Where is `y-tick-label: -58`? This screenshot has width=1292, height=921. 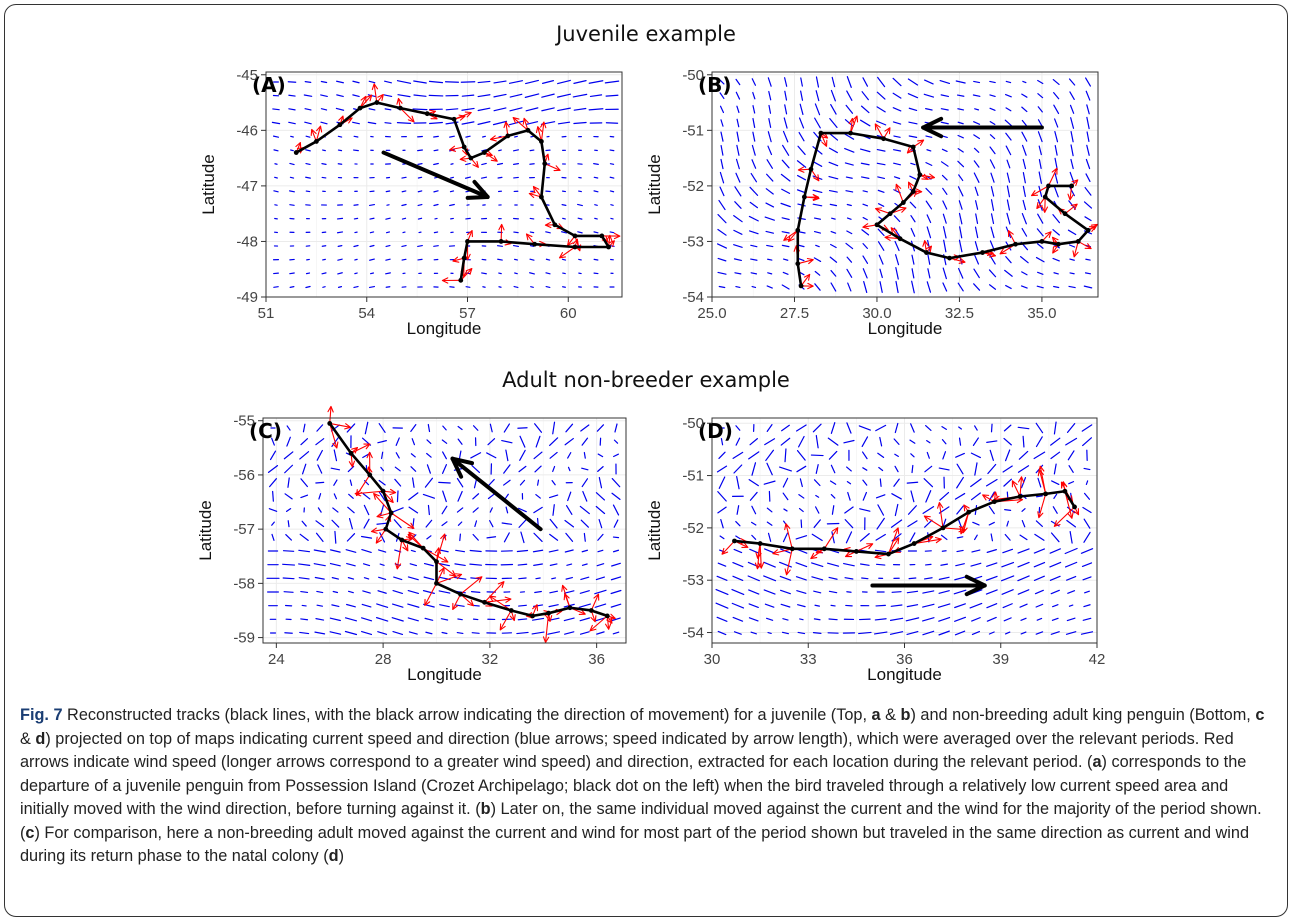 y-tick-label: -58 is located at coordinates (244, 583).